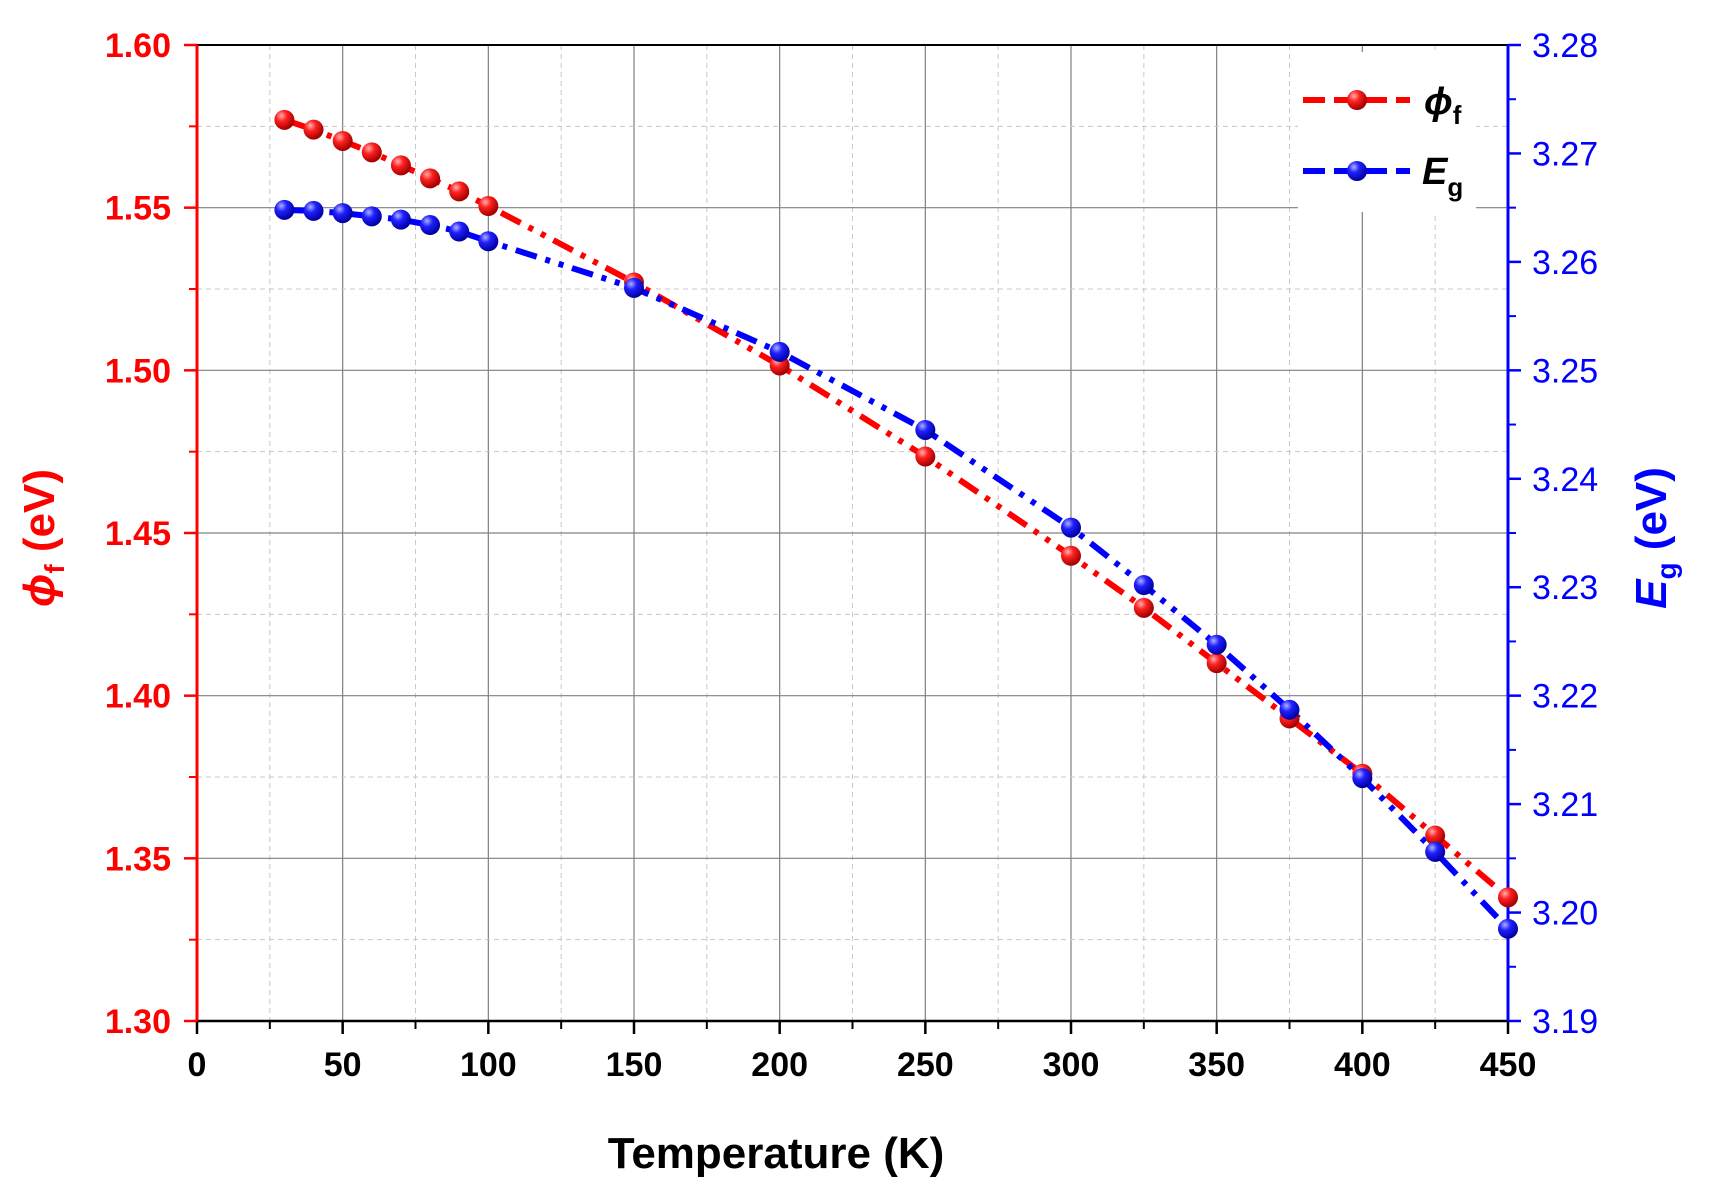  I want to click on y-right-tick-label: 3.25, so click(1565, 371).